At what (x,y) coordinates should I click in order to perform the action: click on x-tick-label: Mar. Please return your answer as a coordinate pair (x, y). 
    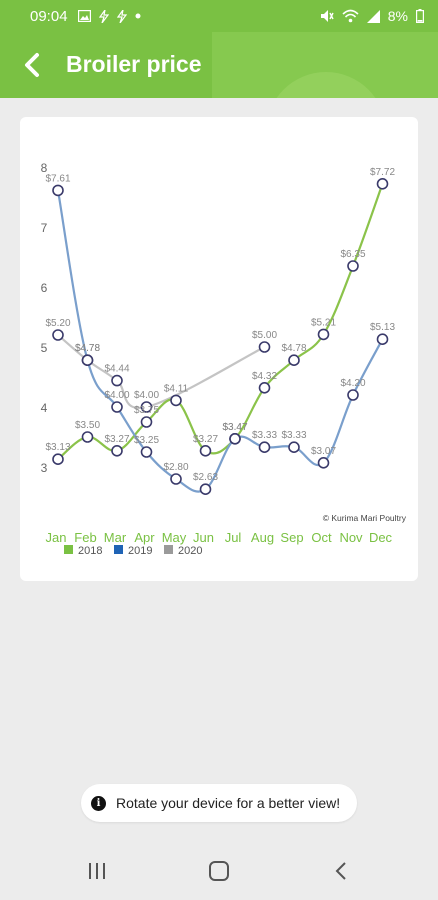
    Looking at the image, I should click on (115, 537).